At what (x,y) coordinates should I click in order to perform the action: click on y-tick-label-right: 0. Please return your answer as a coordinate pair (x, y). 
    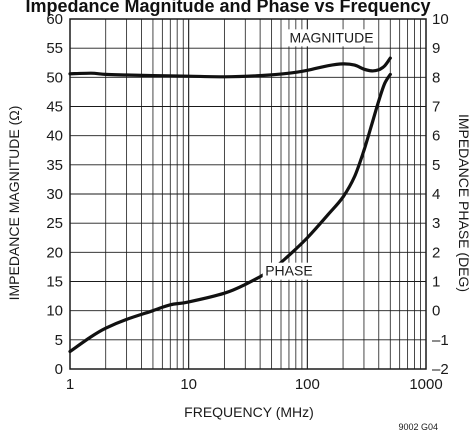
    Looking at the image, I should click on (436, 311).